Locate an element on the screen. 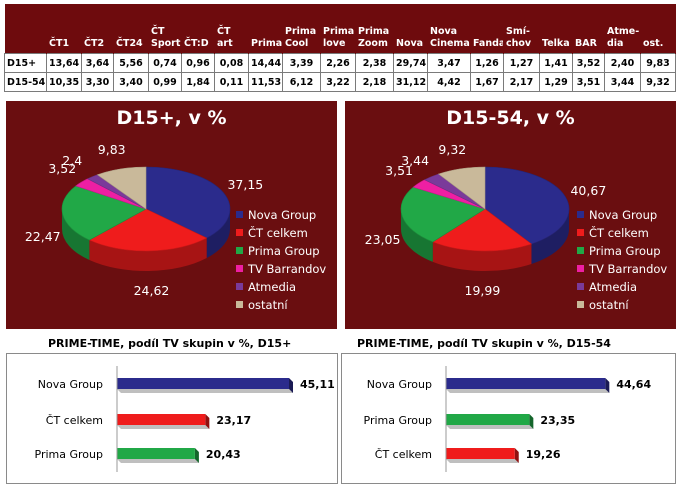 Image resolution: width=681 pixels, height=484 pixels. bar-chart-title-d15-54: PRIME-TIME, podíl TV skupin v %, D15-54 is located at coordinates (484, 343).